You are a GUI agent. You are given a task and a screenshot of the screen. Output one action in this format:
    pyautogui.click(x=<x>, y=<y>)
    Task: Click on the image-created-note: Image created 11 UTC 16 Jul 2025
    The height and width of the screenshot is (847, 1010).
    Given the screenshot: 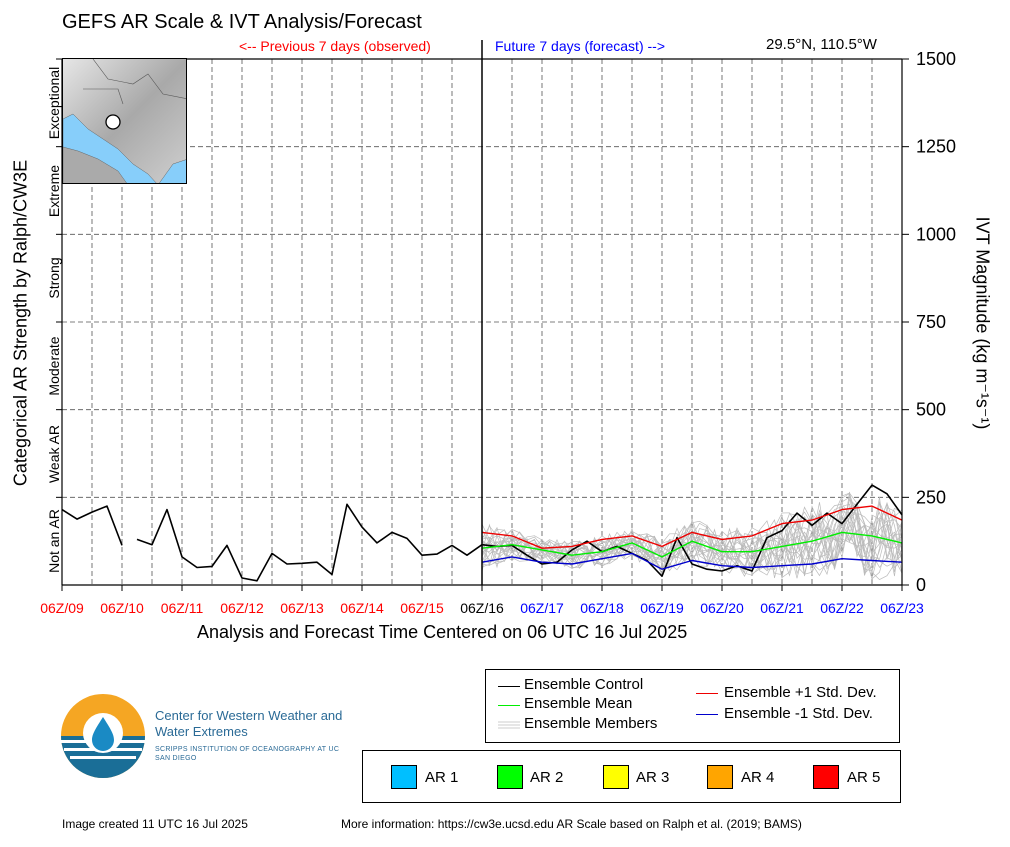 What is the action you would take?
    pyautogui.click(x=155, y=824)
    